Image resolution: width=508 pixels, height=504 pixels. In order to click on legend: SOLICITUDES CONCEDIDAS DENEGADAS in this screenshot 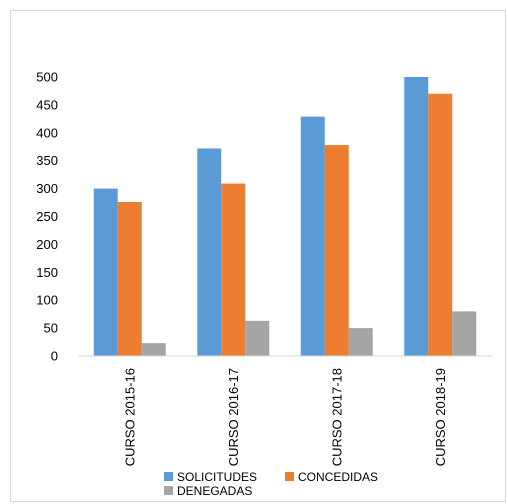, I will do `click(271, 484)`.